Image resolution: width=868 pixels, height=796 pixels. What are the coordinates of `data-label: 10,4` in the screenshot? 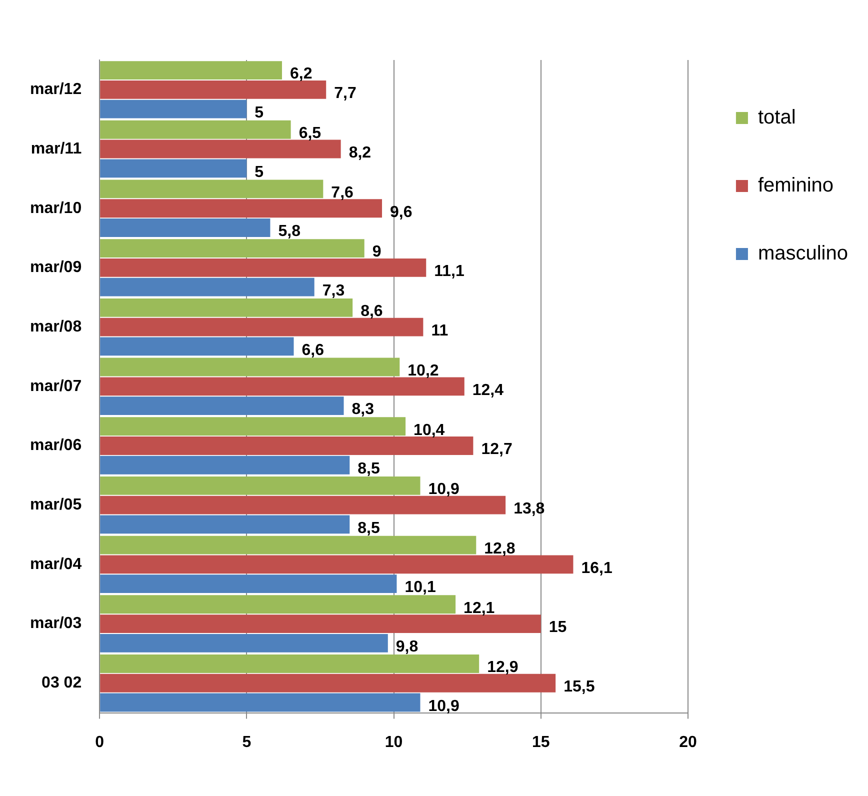 It's located at (429, 430).